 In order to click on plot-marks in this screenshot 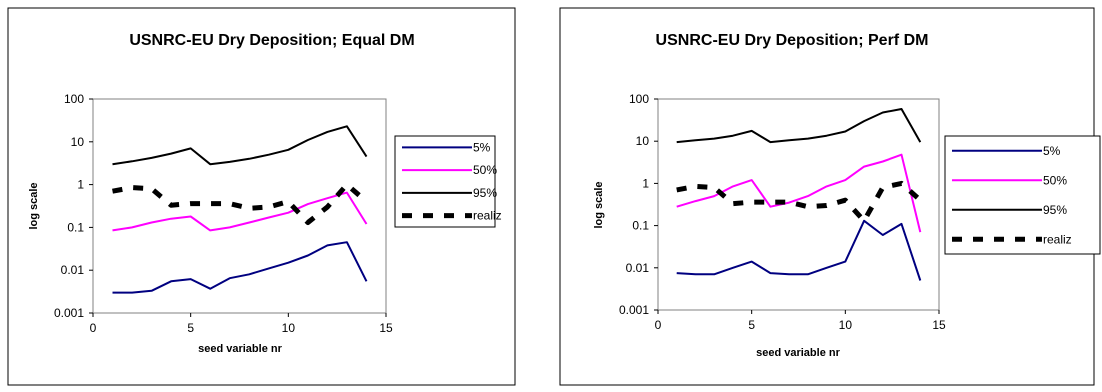, I will do `click(797, 206)`.